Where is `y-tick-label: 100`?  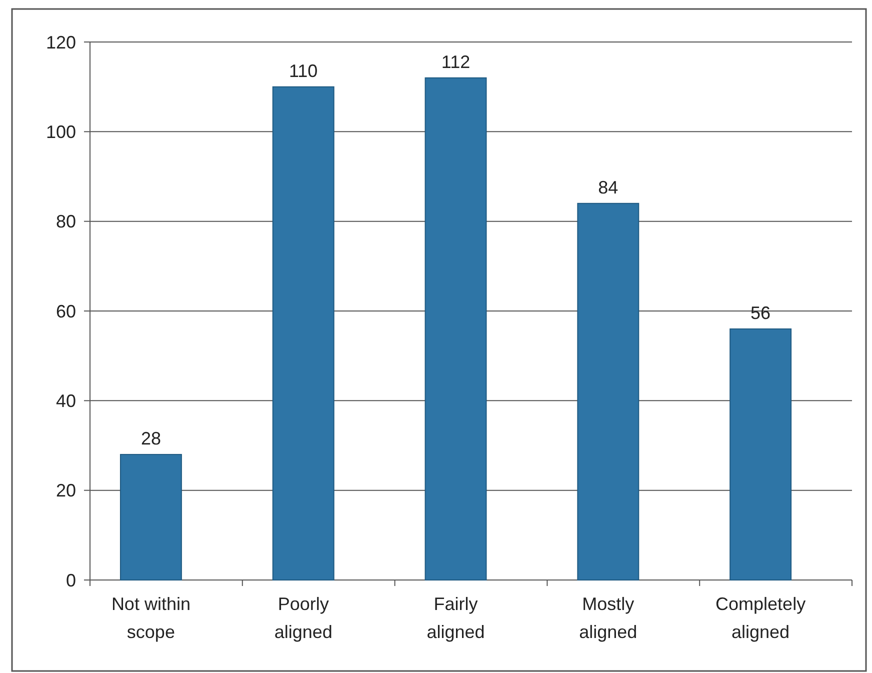
y-tick-label: 100 is located at coordinates (61, 132).